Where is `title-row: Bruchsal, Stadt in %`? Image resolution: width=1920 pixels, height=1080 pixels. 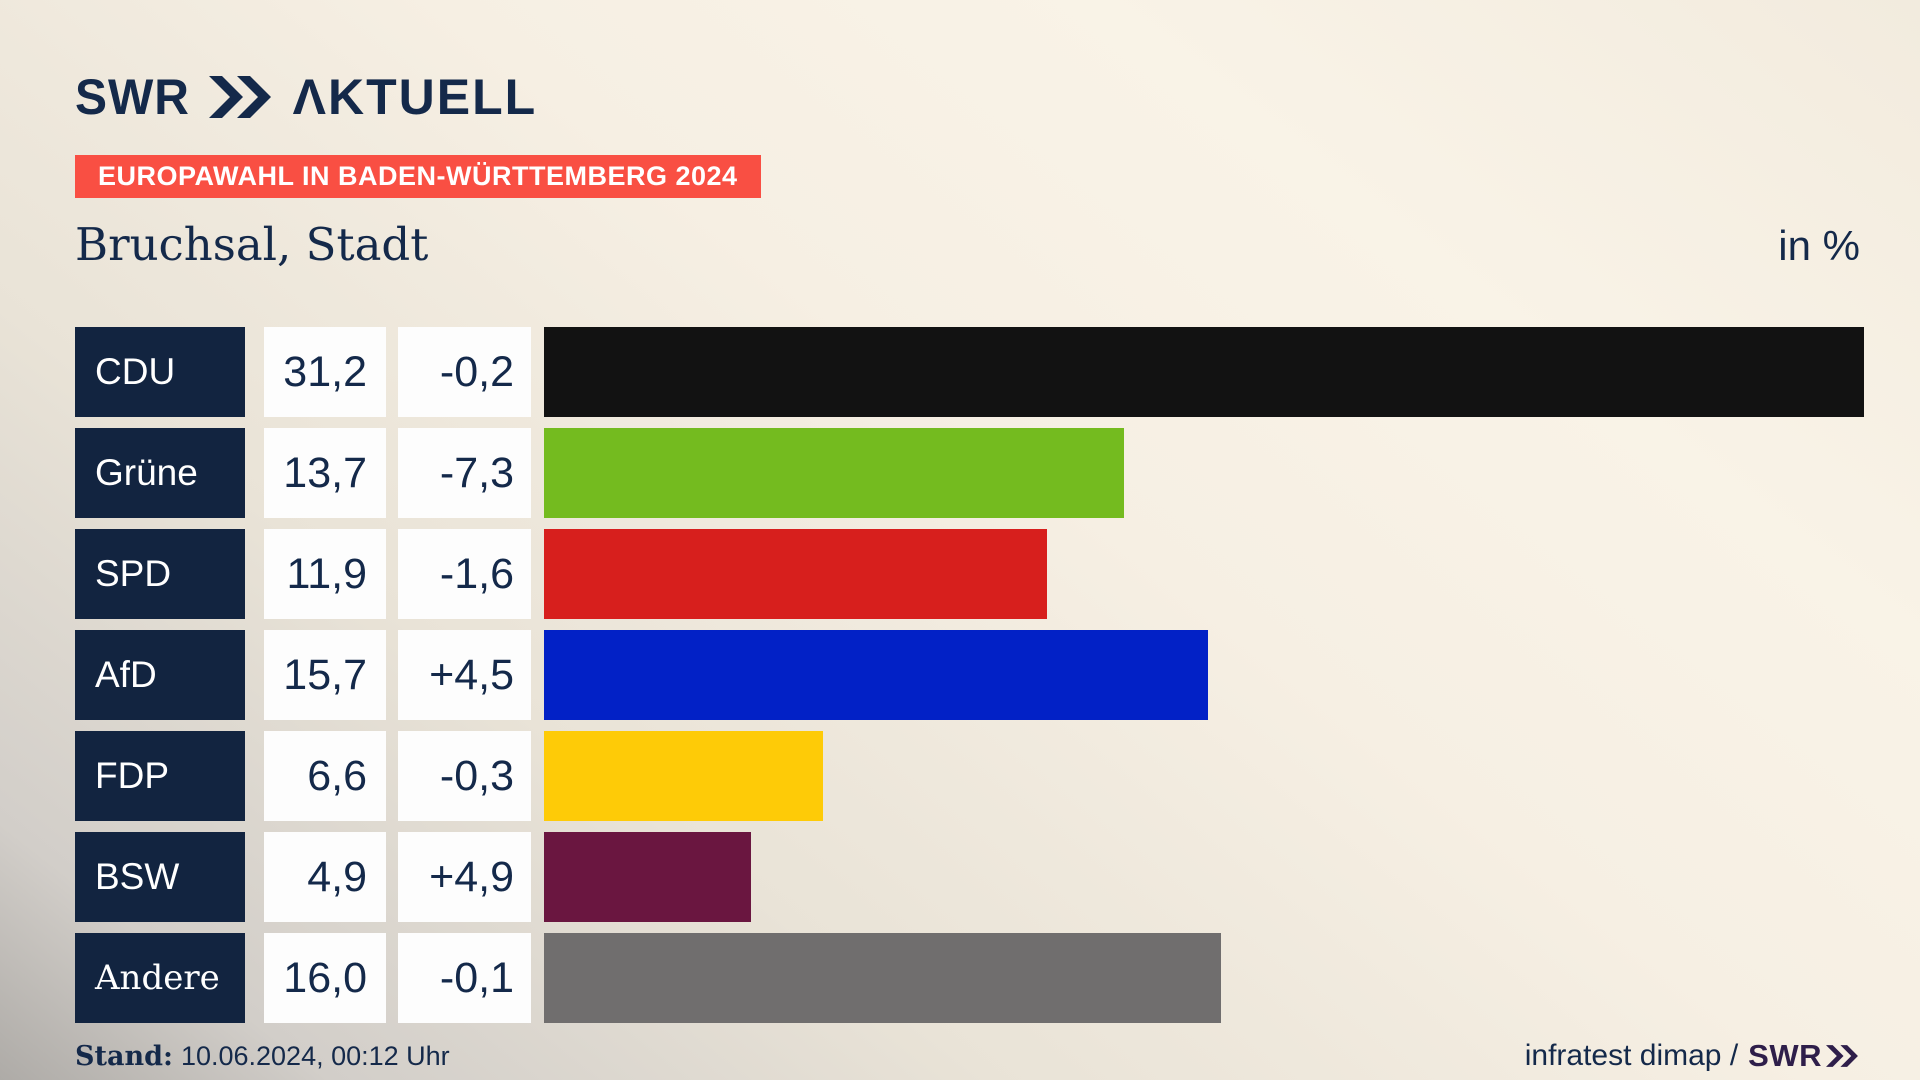 title-row: Bruchsal, Stadt in % is located at coordinates (967, 244).